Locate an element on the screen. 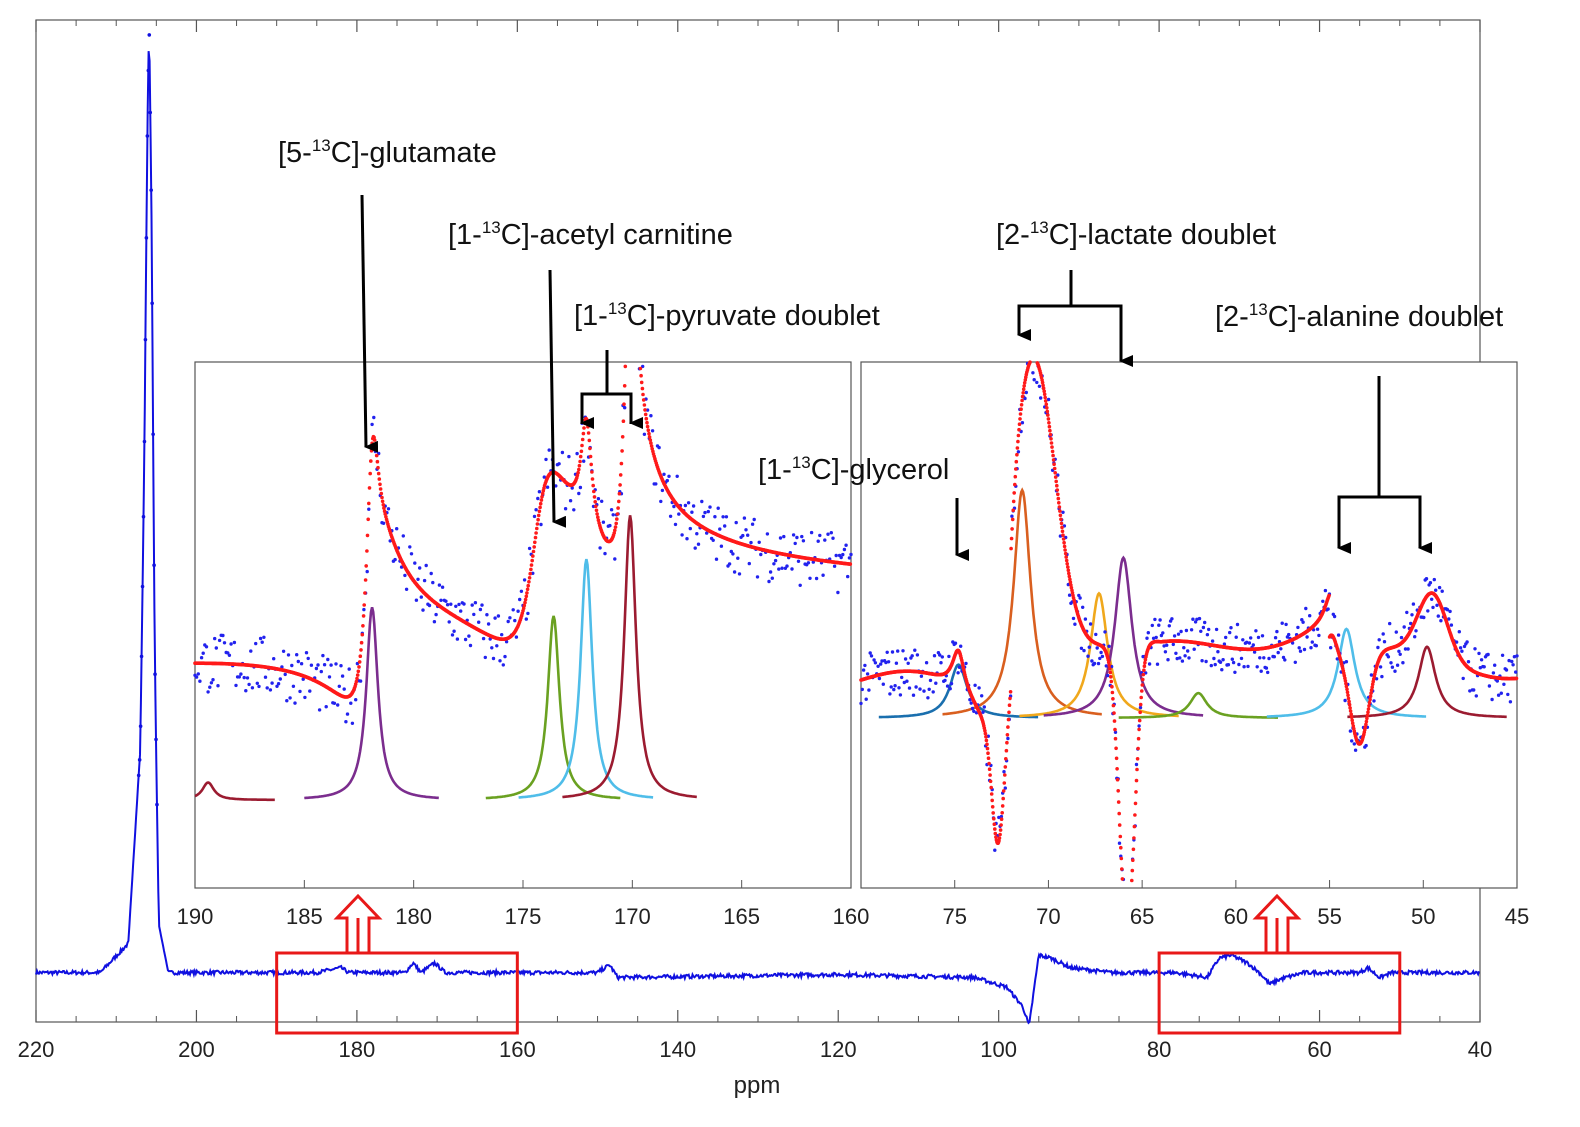 The height and width of the screenshot is (1127, 1580). label-pyruvate: [1-13C]-pyruvate doublet is located at coordinates (727, 315).